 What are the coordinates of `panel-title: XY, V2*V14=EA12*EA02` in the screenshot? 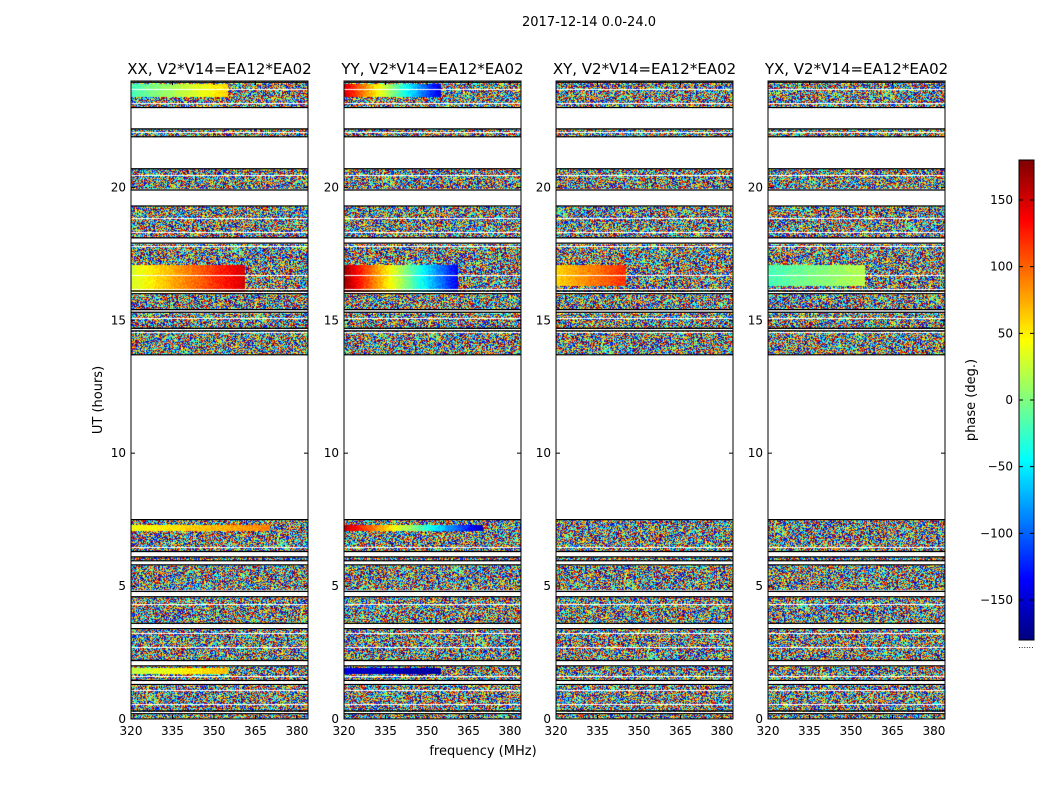 It's located at (644, 69).